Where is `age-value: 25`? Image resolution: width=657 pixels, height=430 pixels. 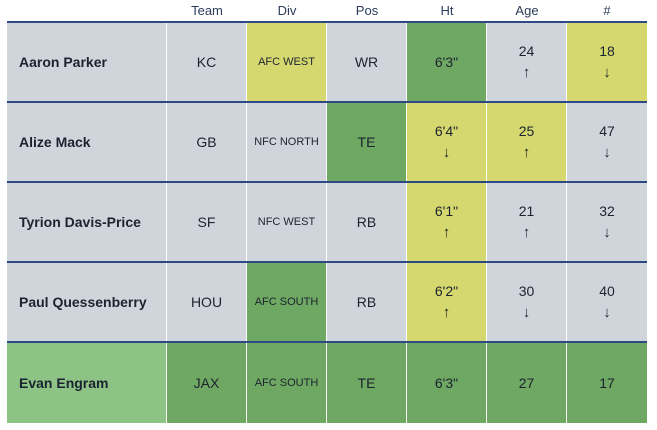 age-value: 25 is located at coordinates (526, 131).